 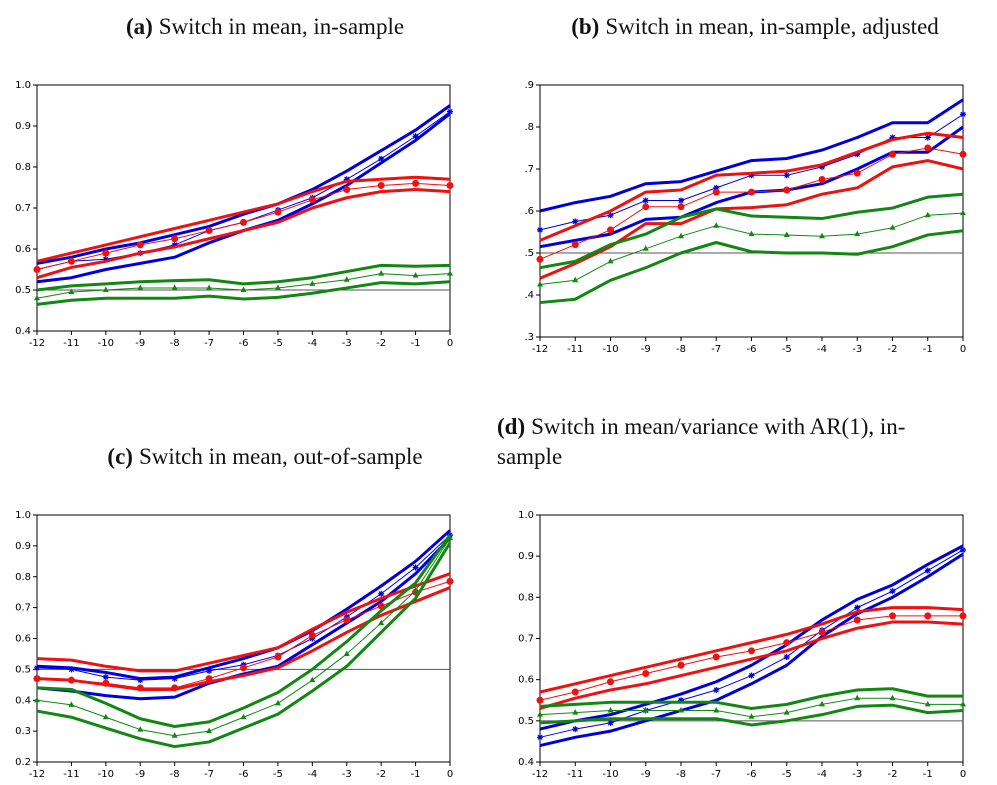 What do you see at coordinates (416, 774) in the screenshot?
I see `x-tick-label: -1` at bounding box center [416, 774].